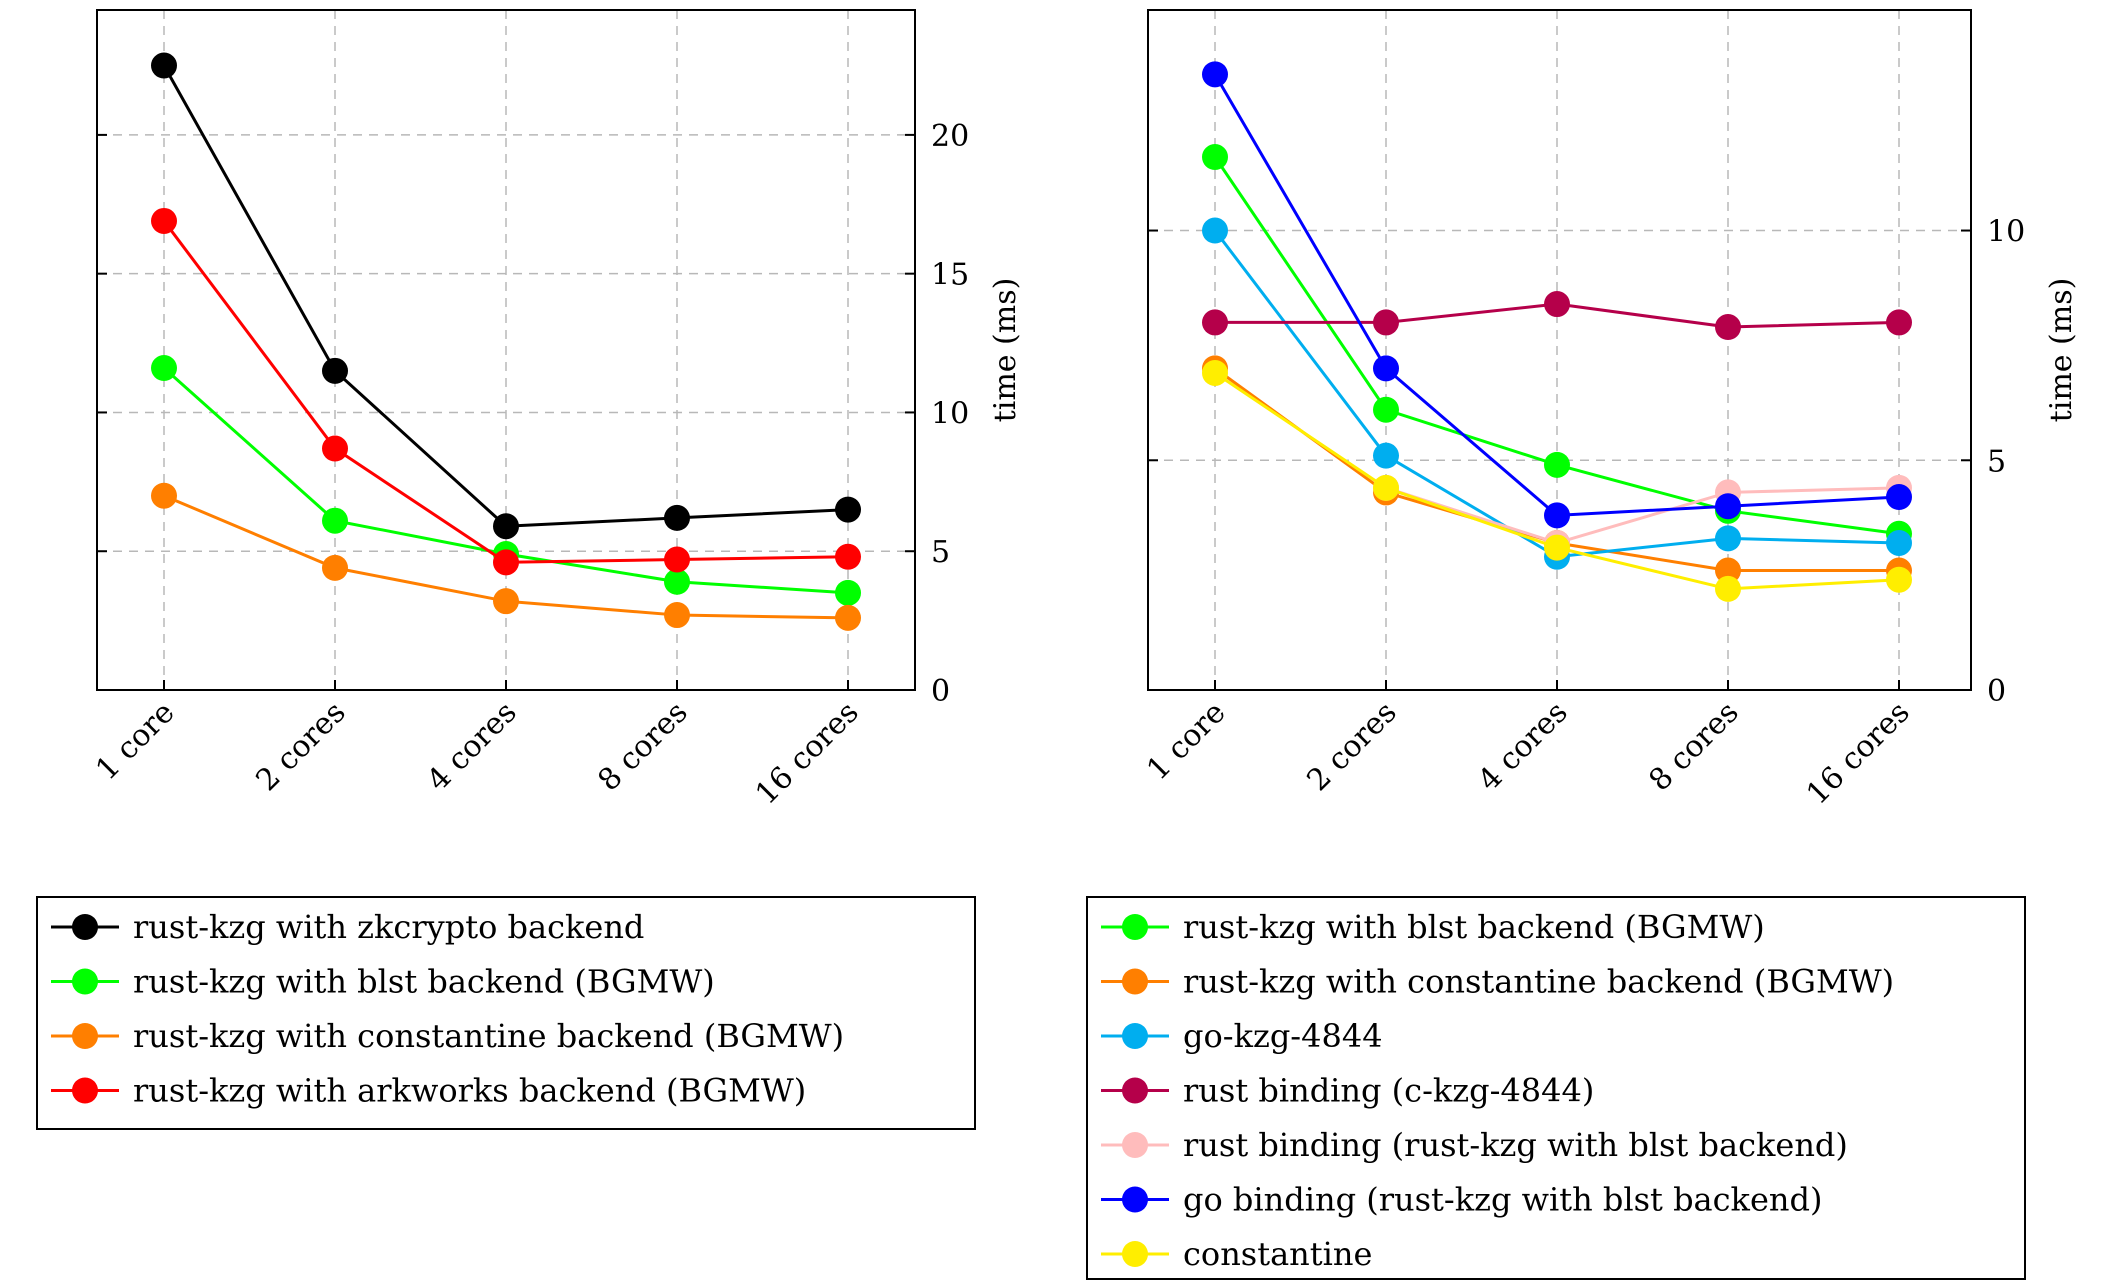 This screenshot has width=2117, height=1281. I want to click on legend-item-constantine: constantine, so click(1236, 1254).